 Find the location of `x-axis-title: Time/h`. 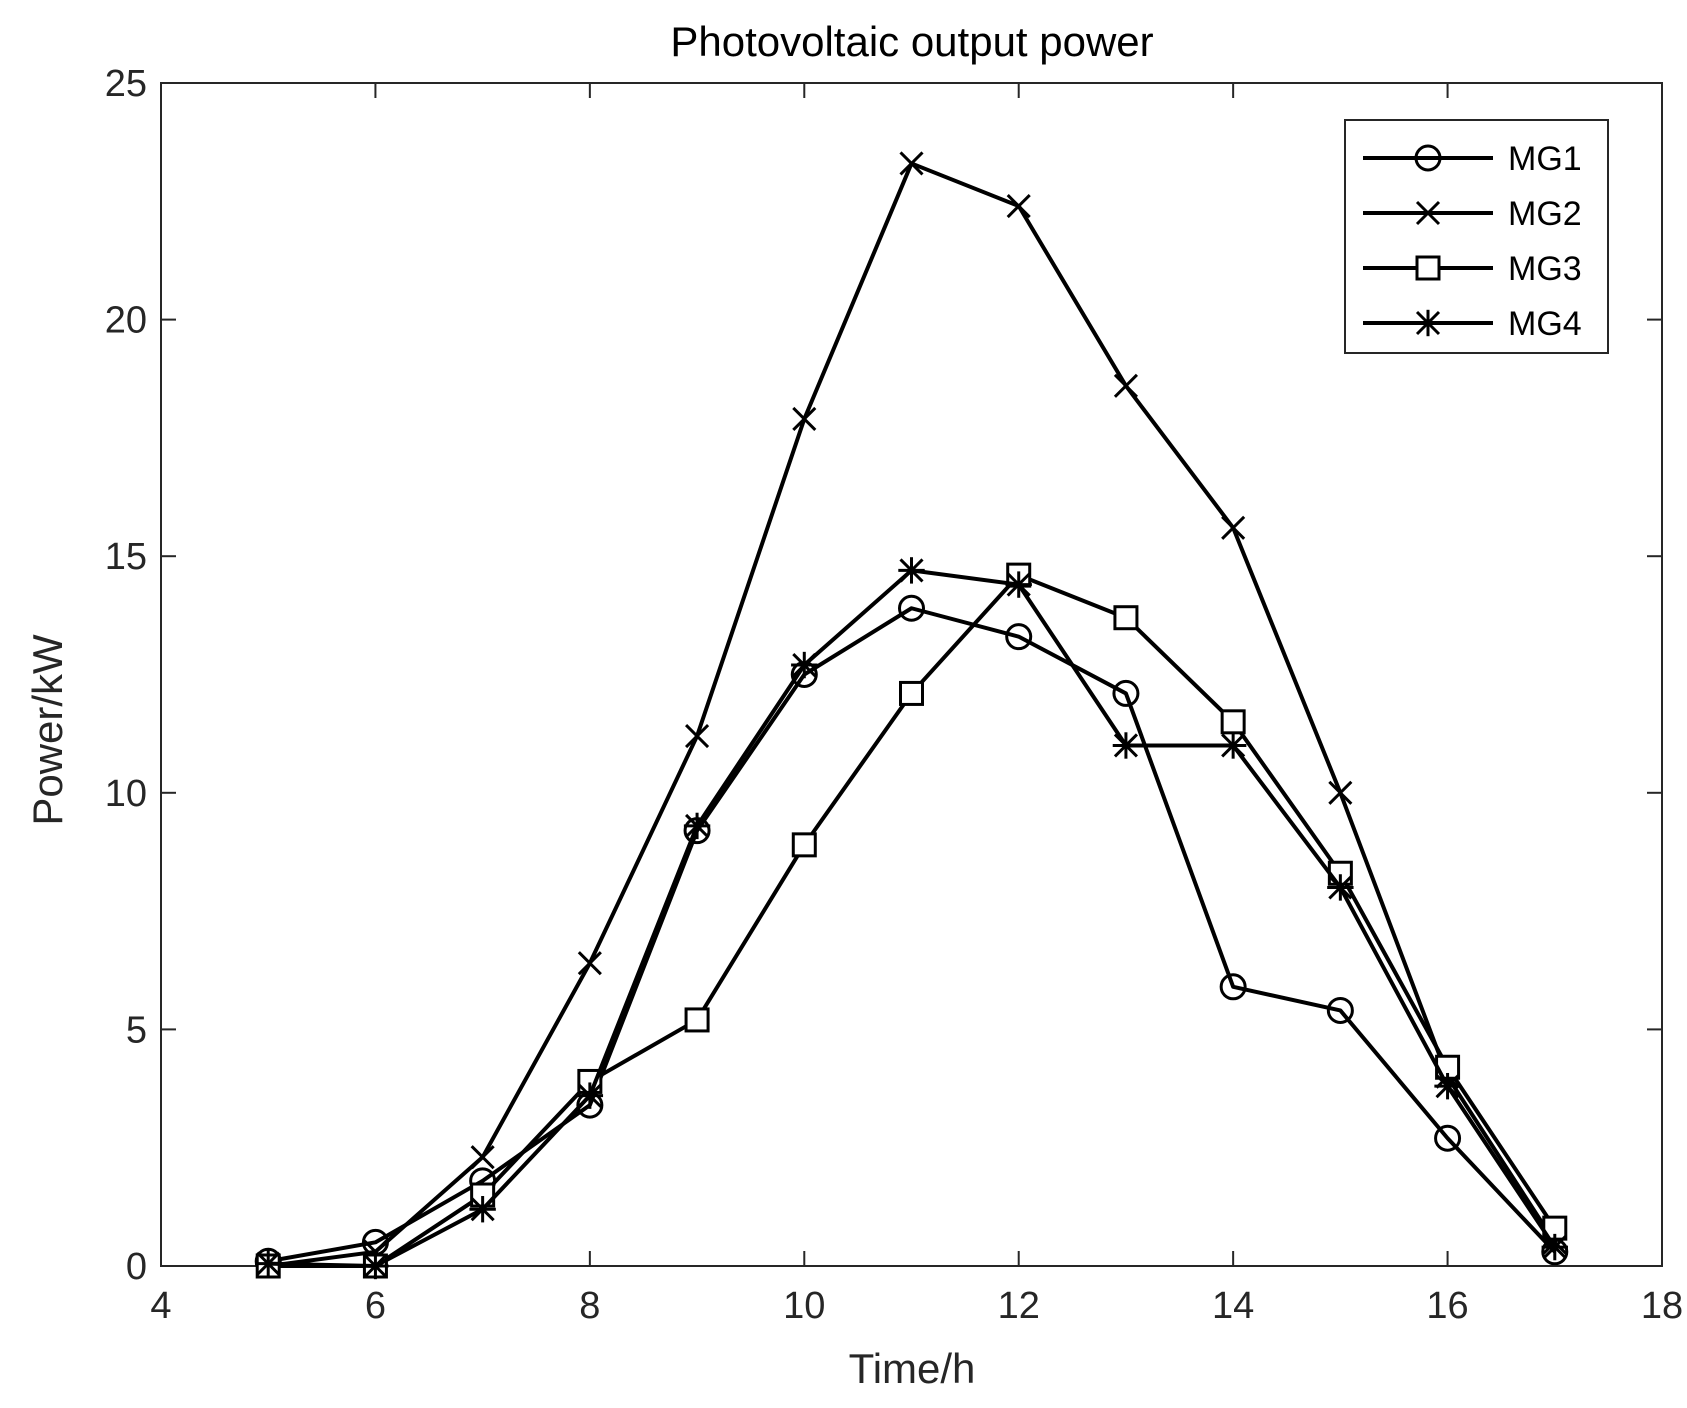

x-axis-title: Time/h is located at coordinates (912, 1368).